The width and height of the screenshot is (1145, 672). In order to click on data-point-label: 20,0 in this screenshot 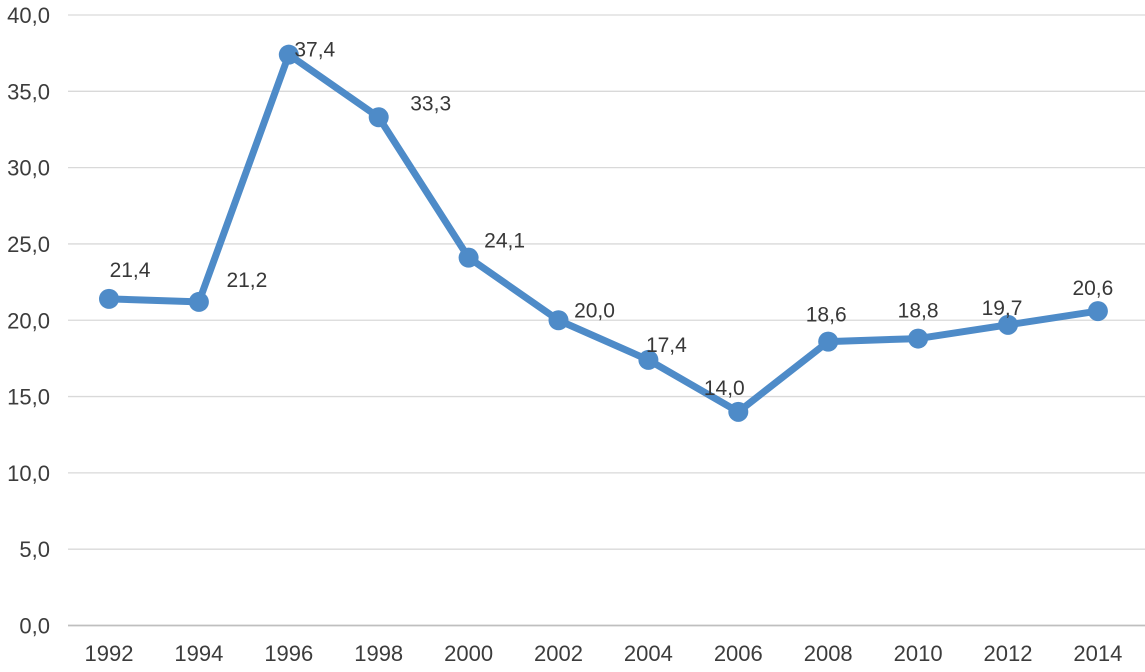, I will do `click(594, 310)`.